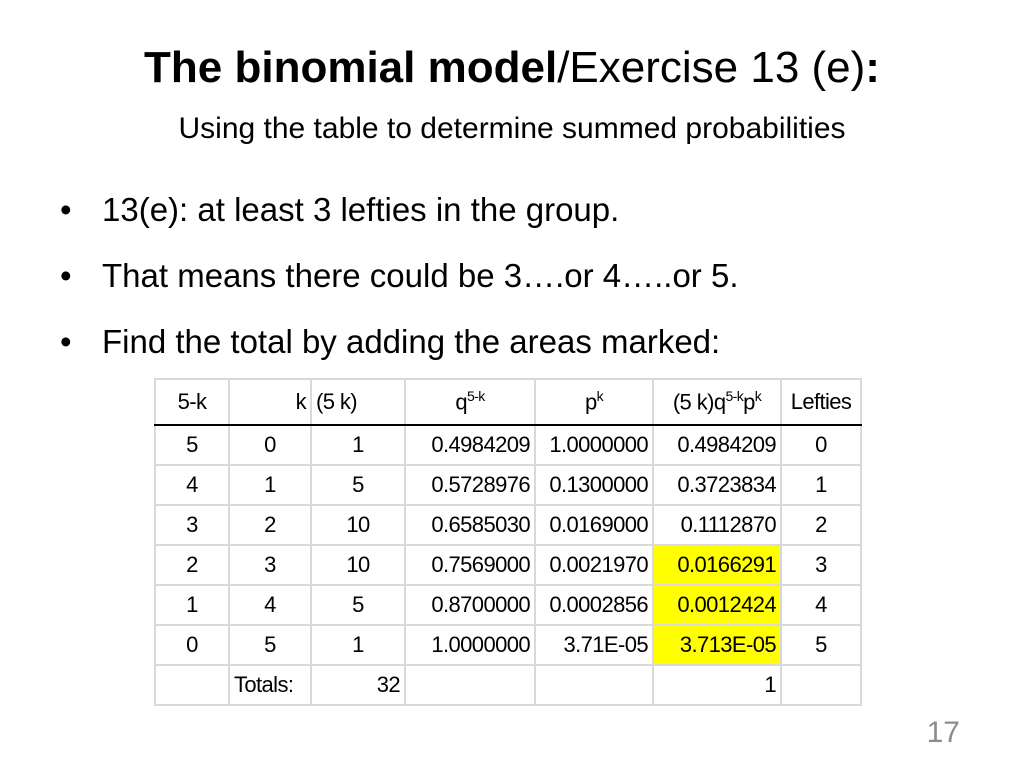  What do you see at coordinates (470, 645) in the screenshot?
I see `cell-q-power: 1.0000000` at bounding box center [470, 645].